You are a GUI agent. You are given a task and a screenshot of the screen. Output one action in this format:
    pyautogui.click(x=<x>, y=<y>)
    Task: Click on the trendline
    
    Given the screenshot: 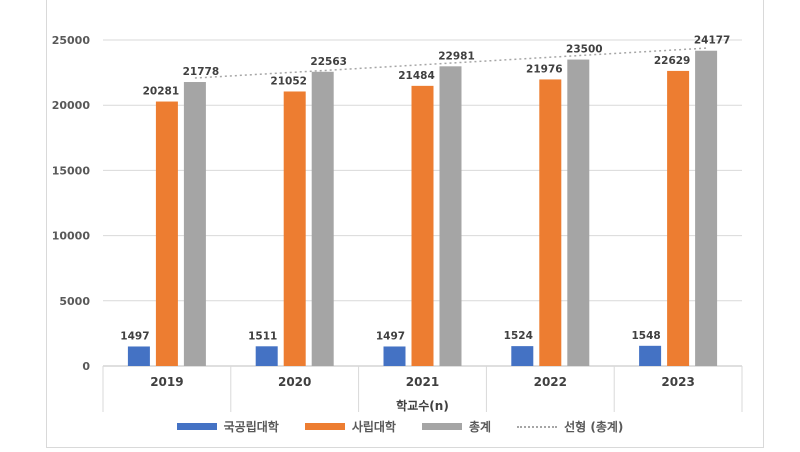 What is the action you would take?
    pyautogui.click(x=450, y=63)
    